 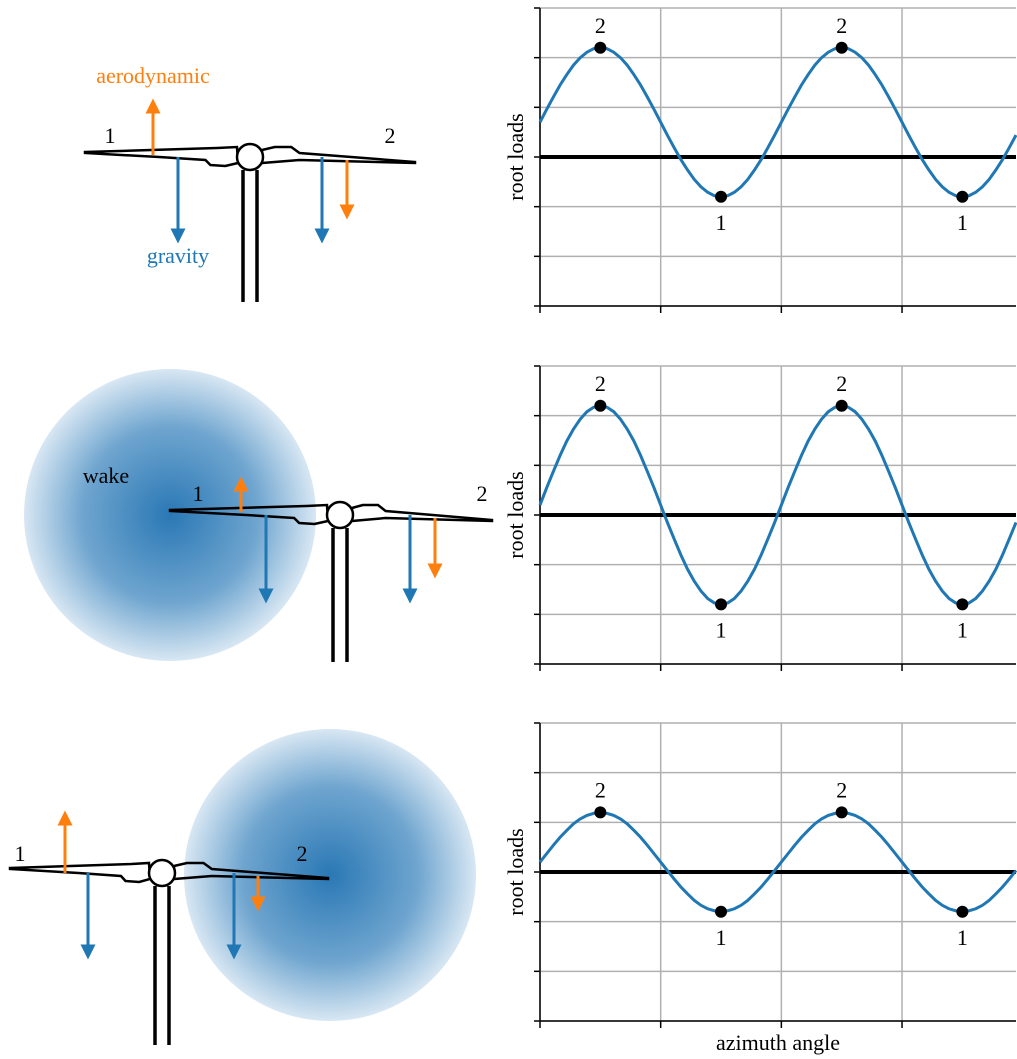 What do you see at coordinates (778, 1042) in the screenshot?
I see `x-axis-label: azimuth angle` at bounding box center [778, 1042].